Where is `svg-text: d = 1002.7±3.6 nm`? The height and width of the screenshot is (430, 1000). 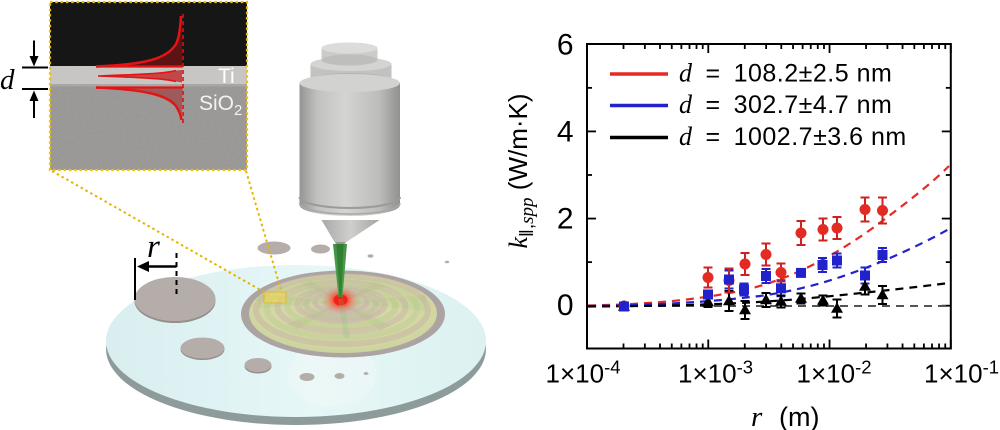
svg-text: d = 1002.7±3.6 nm is located at coordinates (793, 136).